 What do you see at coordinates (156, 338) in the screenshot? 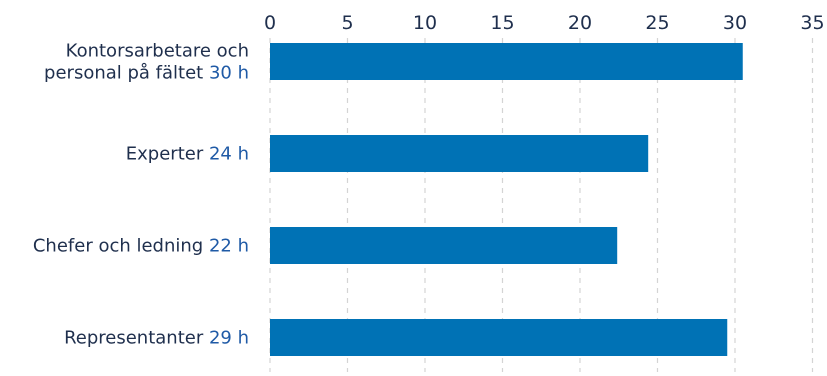
I see `category-label-3-line-0: Representanter 29 h` at bounding box center [156, 338].